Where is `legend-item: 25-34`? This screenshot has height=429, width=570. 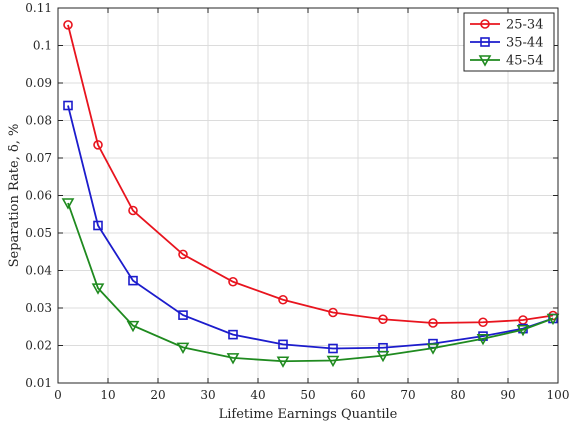
legend-item: 25-34 is located at coordinates (506, 25).